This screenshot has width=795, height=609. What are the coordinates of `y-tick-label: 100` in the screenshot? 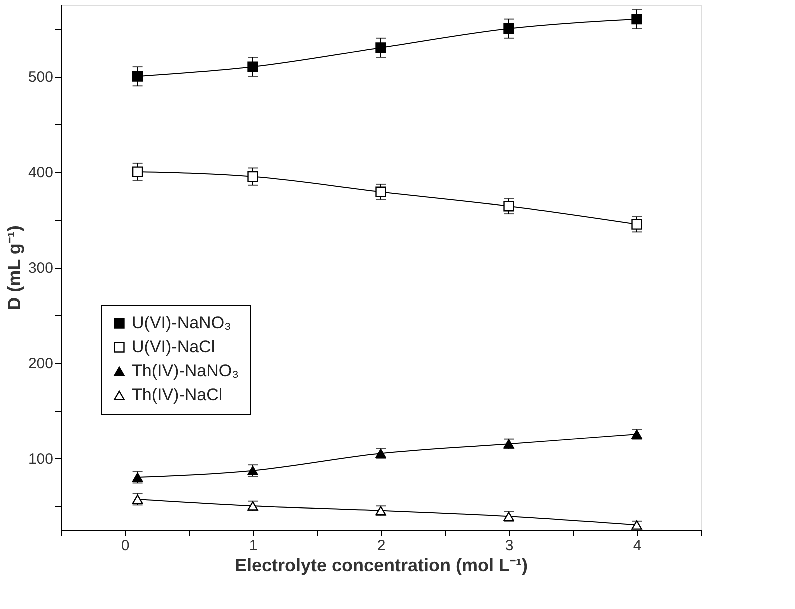 It's located at (41, 459).